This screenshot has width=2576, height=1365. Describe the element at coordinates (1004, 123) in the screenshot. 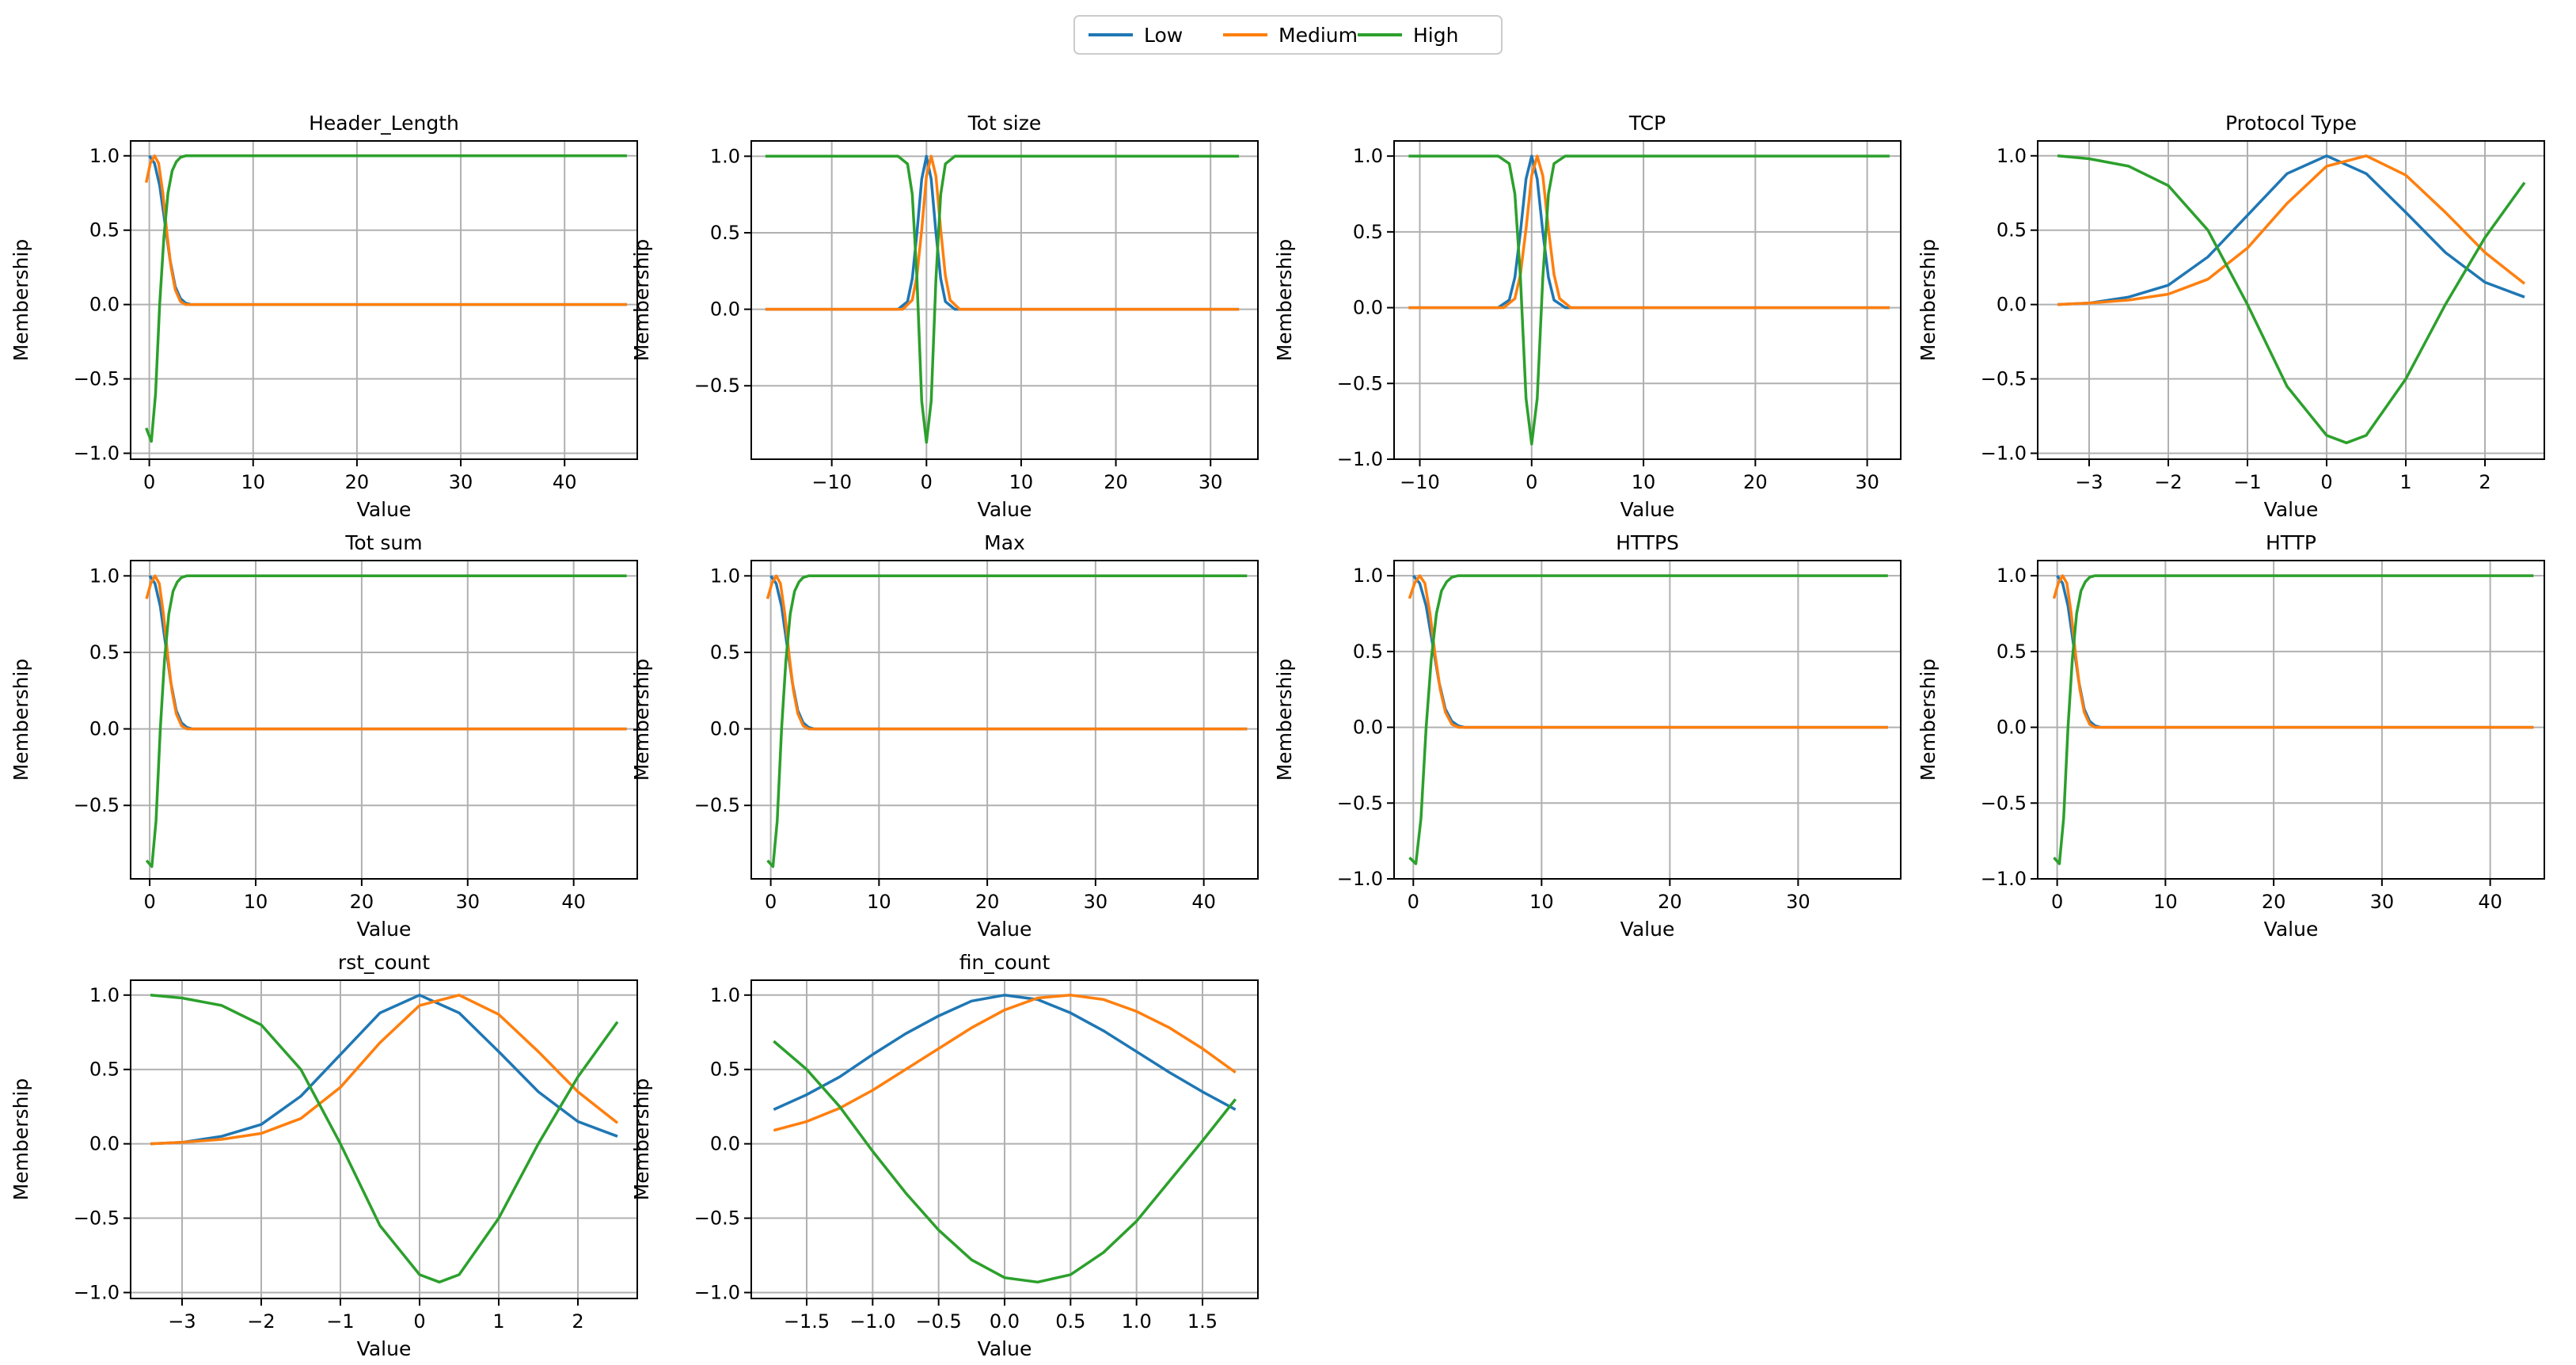

I see `subplot-title: Tot size` at that location.